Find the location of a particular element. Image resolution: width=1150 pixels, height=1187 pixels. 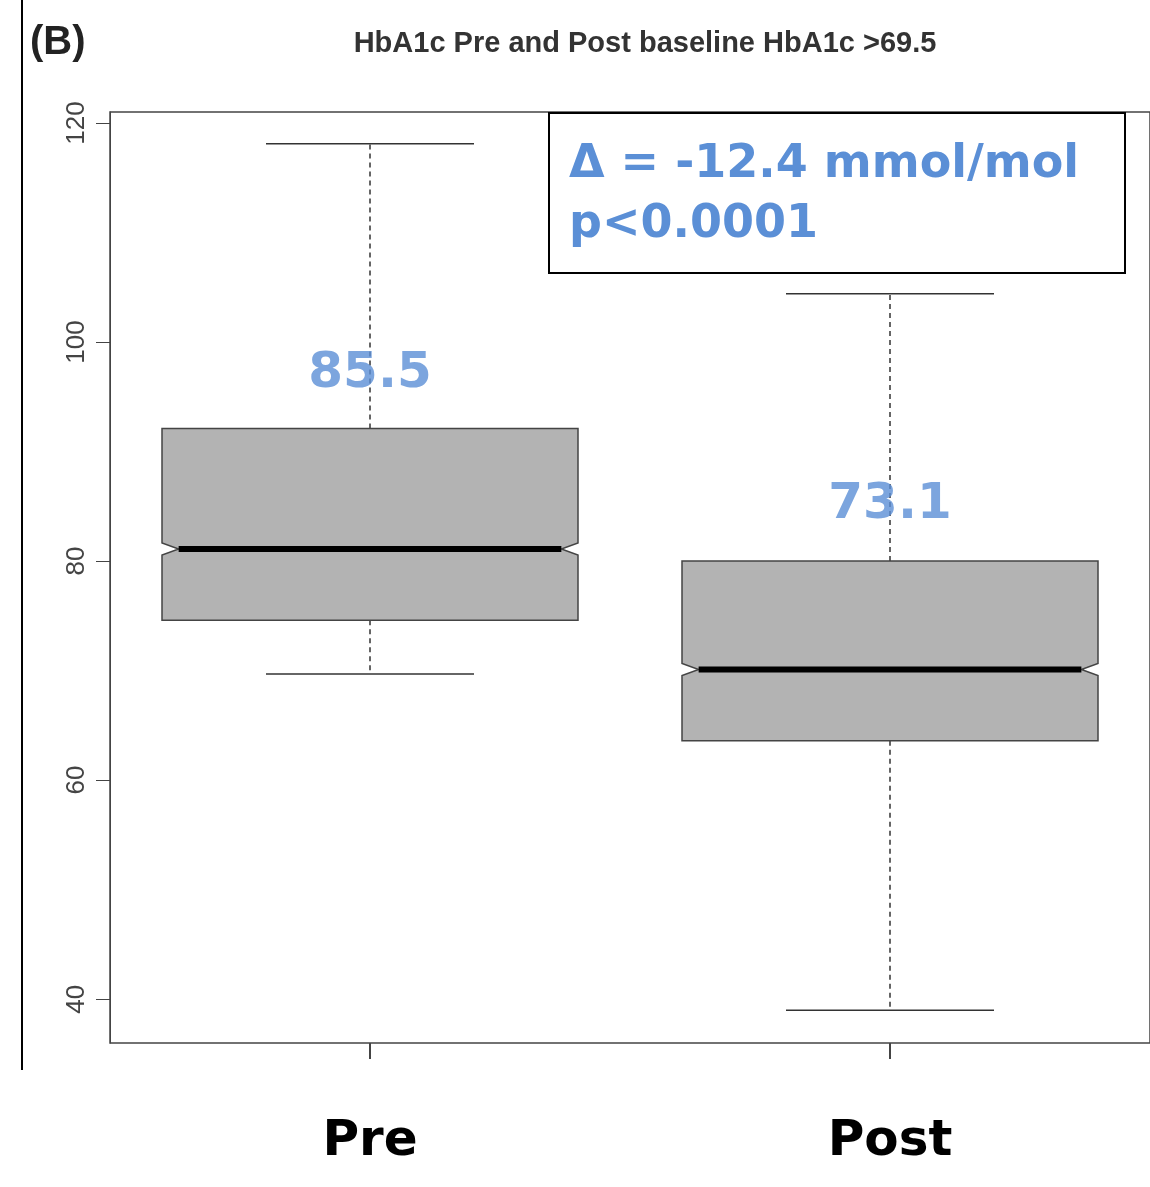

x-tick-label: Post is located at coordinates (890, 1138).